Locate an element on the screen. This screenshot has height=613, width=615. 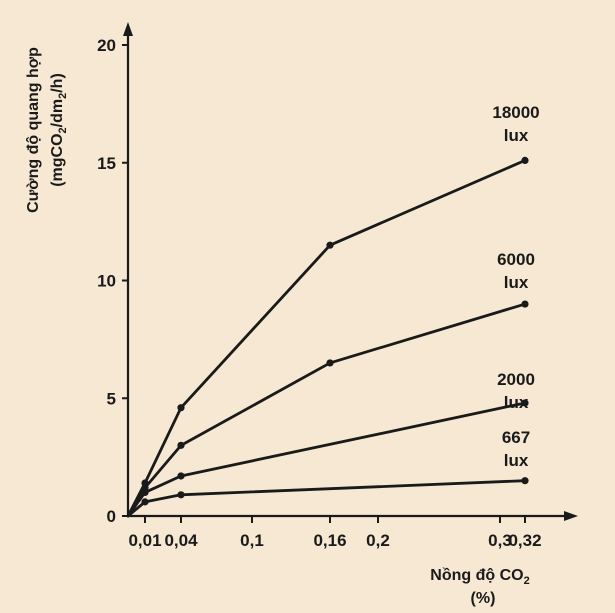
x-axis-title-line1: Nồng độ CO2 is located at coordinates (479, 577).